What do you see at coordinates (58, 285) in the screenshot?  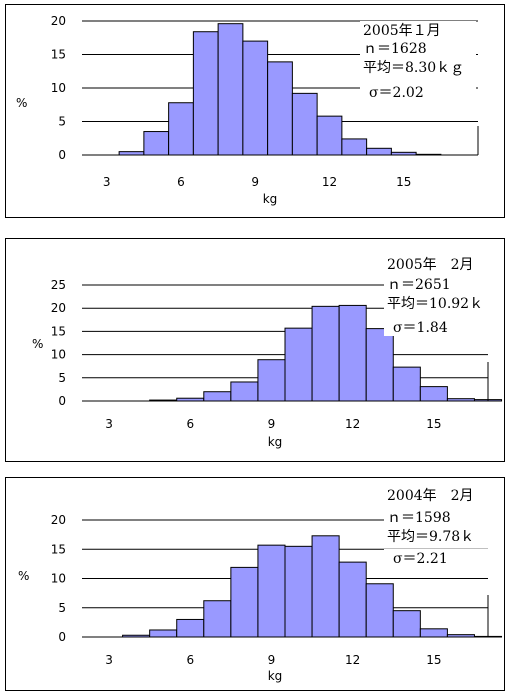 I see `y-tick-label: 25` at bounding box center [58, 285].